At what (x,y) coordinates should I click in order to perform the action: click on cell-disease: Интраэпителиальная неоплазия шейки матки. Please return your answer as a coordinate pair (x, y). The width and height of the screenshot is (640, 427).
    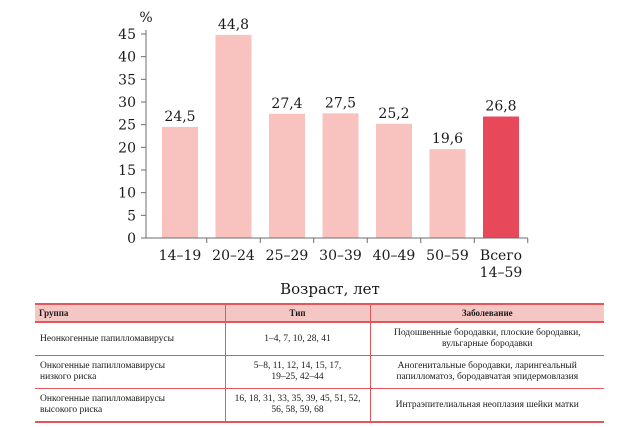
    Looking at the image, I should click on (487, 405).